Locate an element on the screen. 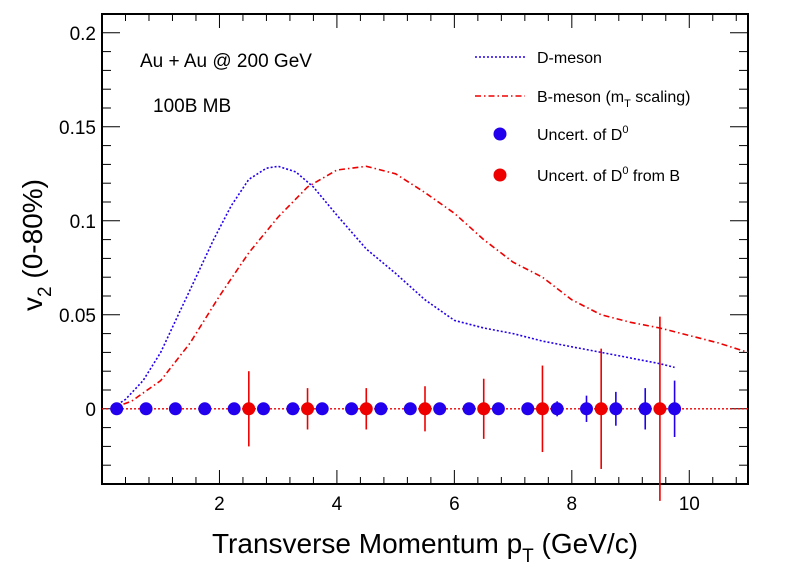  y-tick-label: 0.1 is located at coordinates (83, 222).